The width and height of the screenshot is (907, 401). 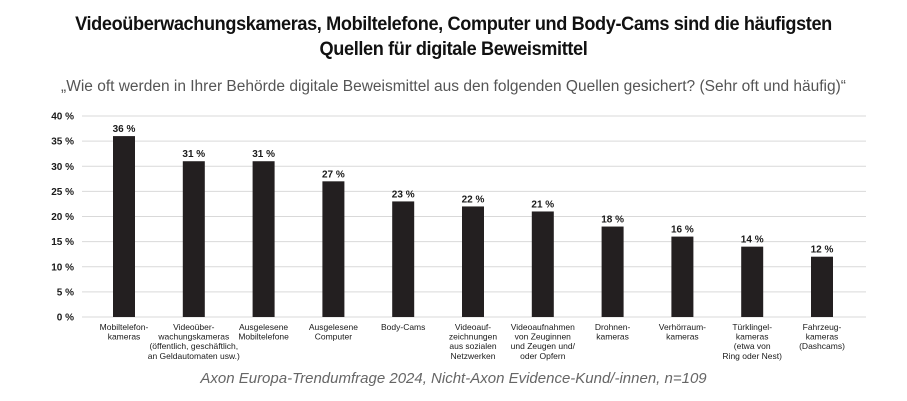 What do you see at coordinates (62, 242) in the screenshot?
I see `y-tick-label: 15 %` at bounding box center [62, 242].